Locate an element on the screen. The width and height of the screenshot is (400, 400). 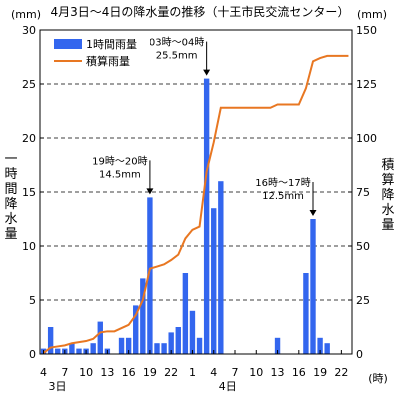
left-tick-label: 15 is located at coordinates (29, 192).